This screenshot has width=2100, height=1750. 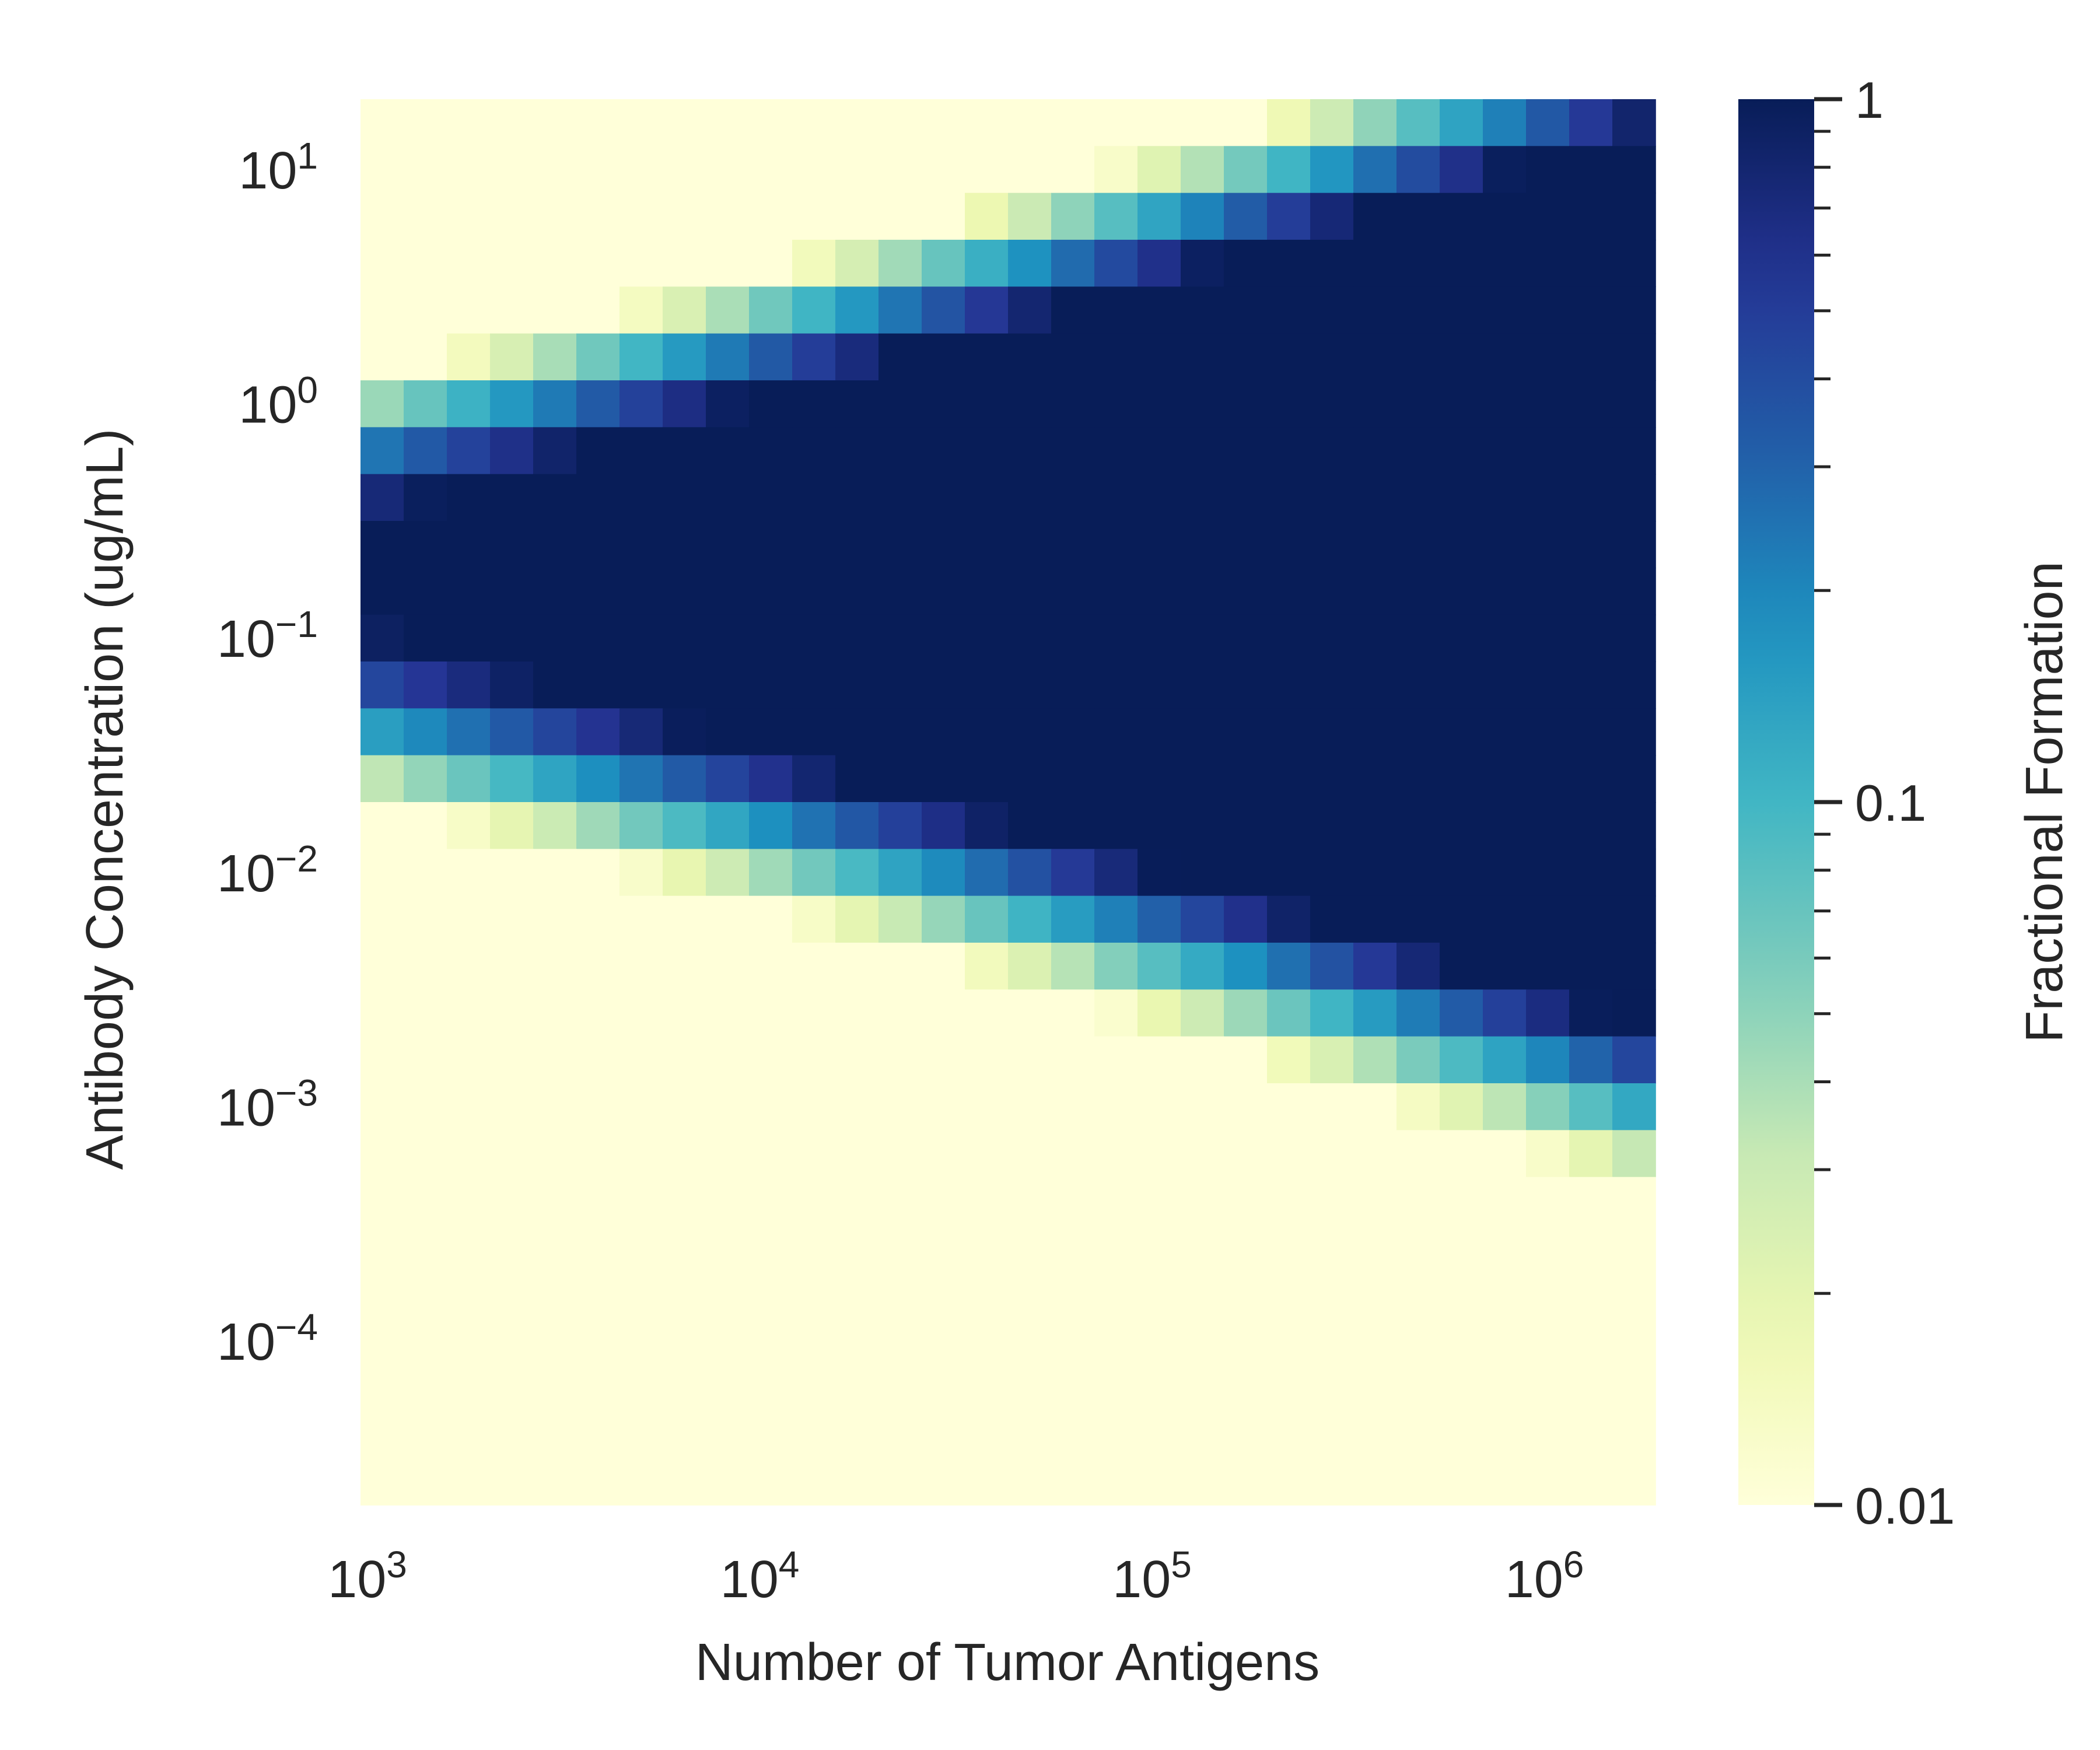 What do you see at coordinates (1884, 803) in the screenshot?
I see `colorbar-ticks: 1 0.1 0.01` at bounding box center [1884, 803].